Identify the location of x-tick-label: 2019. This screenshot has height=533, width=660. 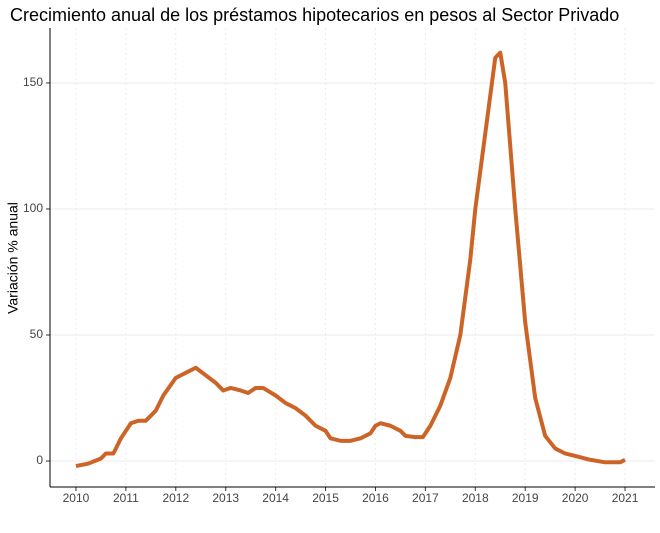
(525, 498).